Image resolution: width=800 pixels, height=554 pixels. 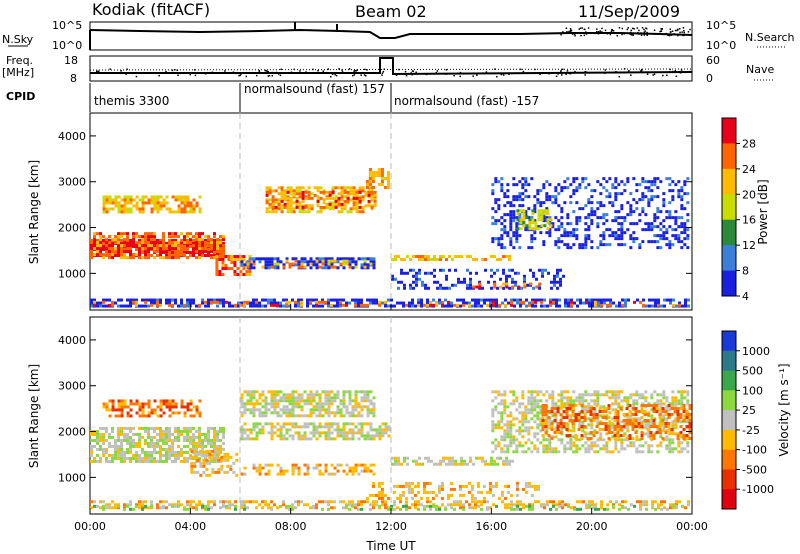 I want to click on power-cbar-tick-0: 28, so click(x=749, y=143).